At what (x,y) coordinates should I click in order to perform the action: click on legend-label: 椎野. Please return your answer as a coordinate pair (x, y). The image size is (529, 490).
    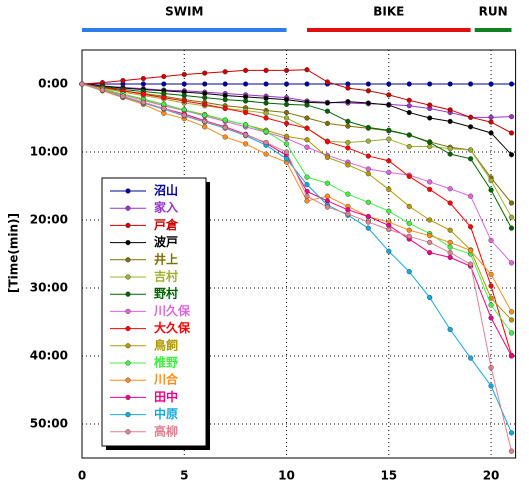
    Looking at the image, I should click on (165, 362).